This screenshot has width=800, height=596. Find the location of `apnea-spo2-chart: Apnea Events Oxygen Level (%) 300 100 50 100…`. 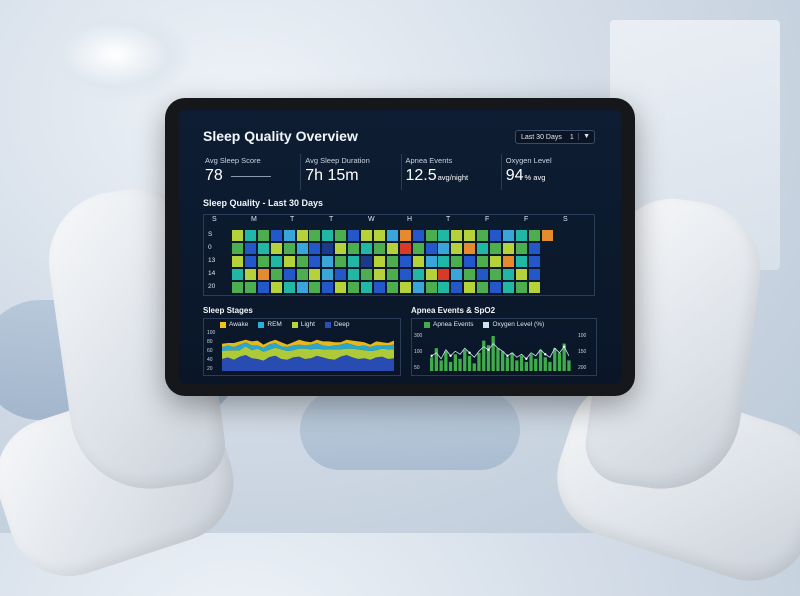

apnea-spo2-chart: Apnea Events Oxygen Level (%) 300 100 50 100… is located at coordinates (504, 347).